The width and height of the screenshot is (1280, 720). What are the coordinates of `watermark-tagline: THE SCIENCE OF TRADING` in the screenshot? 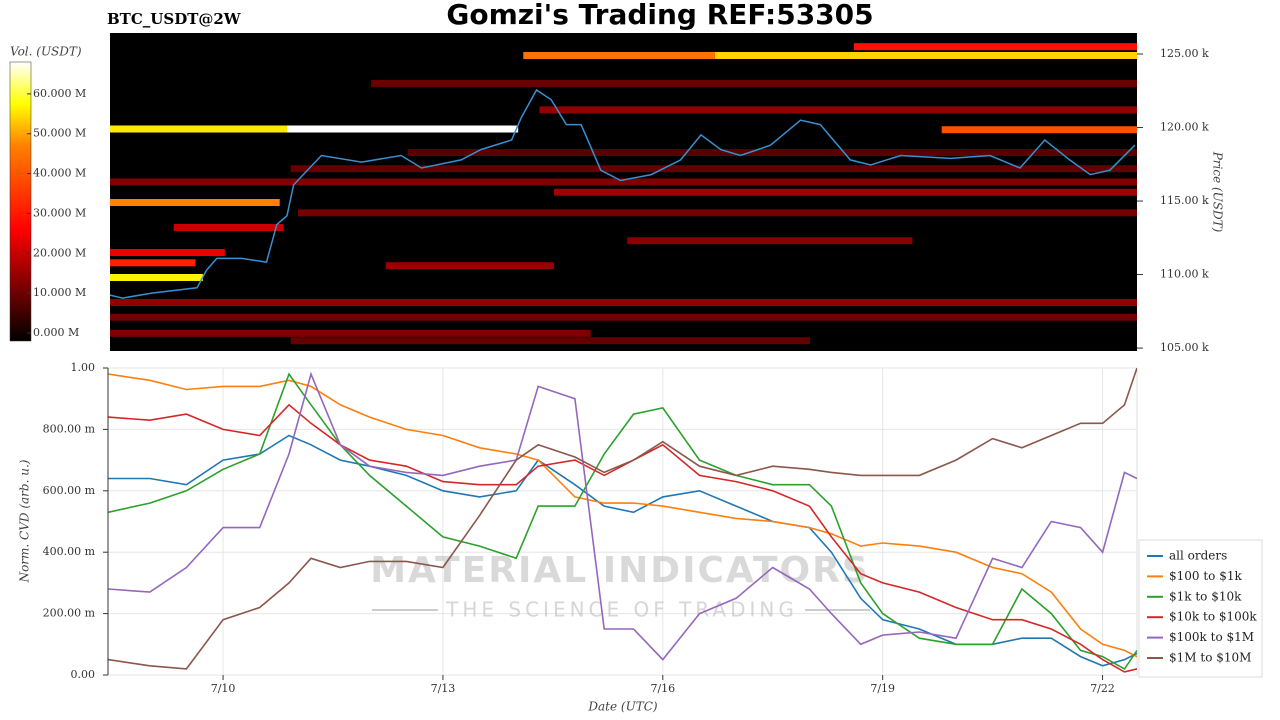 It's located at (621, 610).